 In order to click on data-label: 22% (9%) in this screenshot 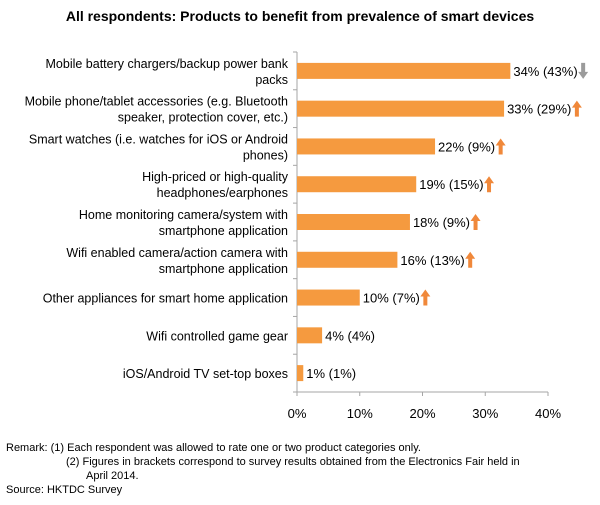, I will do `click(466, 146)`.